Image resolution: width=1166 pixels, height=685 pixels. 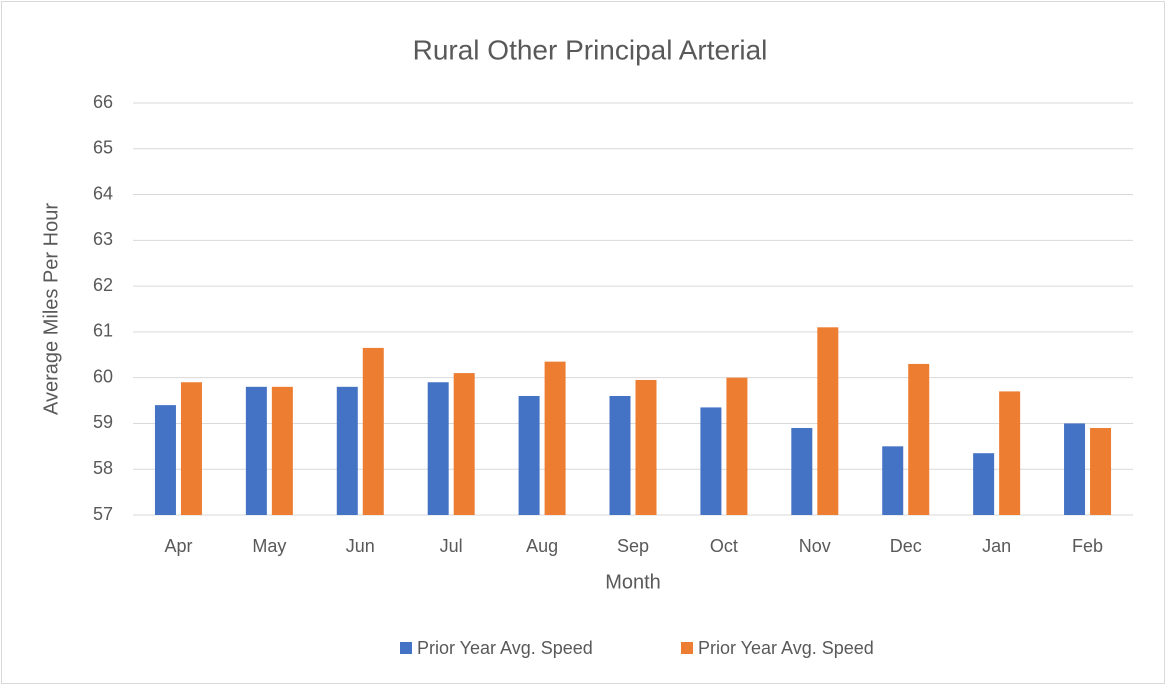 What do you see at coordinates (724, 546) in the screenshot?
I see `x-tick-label: Oct` at bounding box center [724, 546].